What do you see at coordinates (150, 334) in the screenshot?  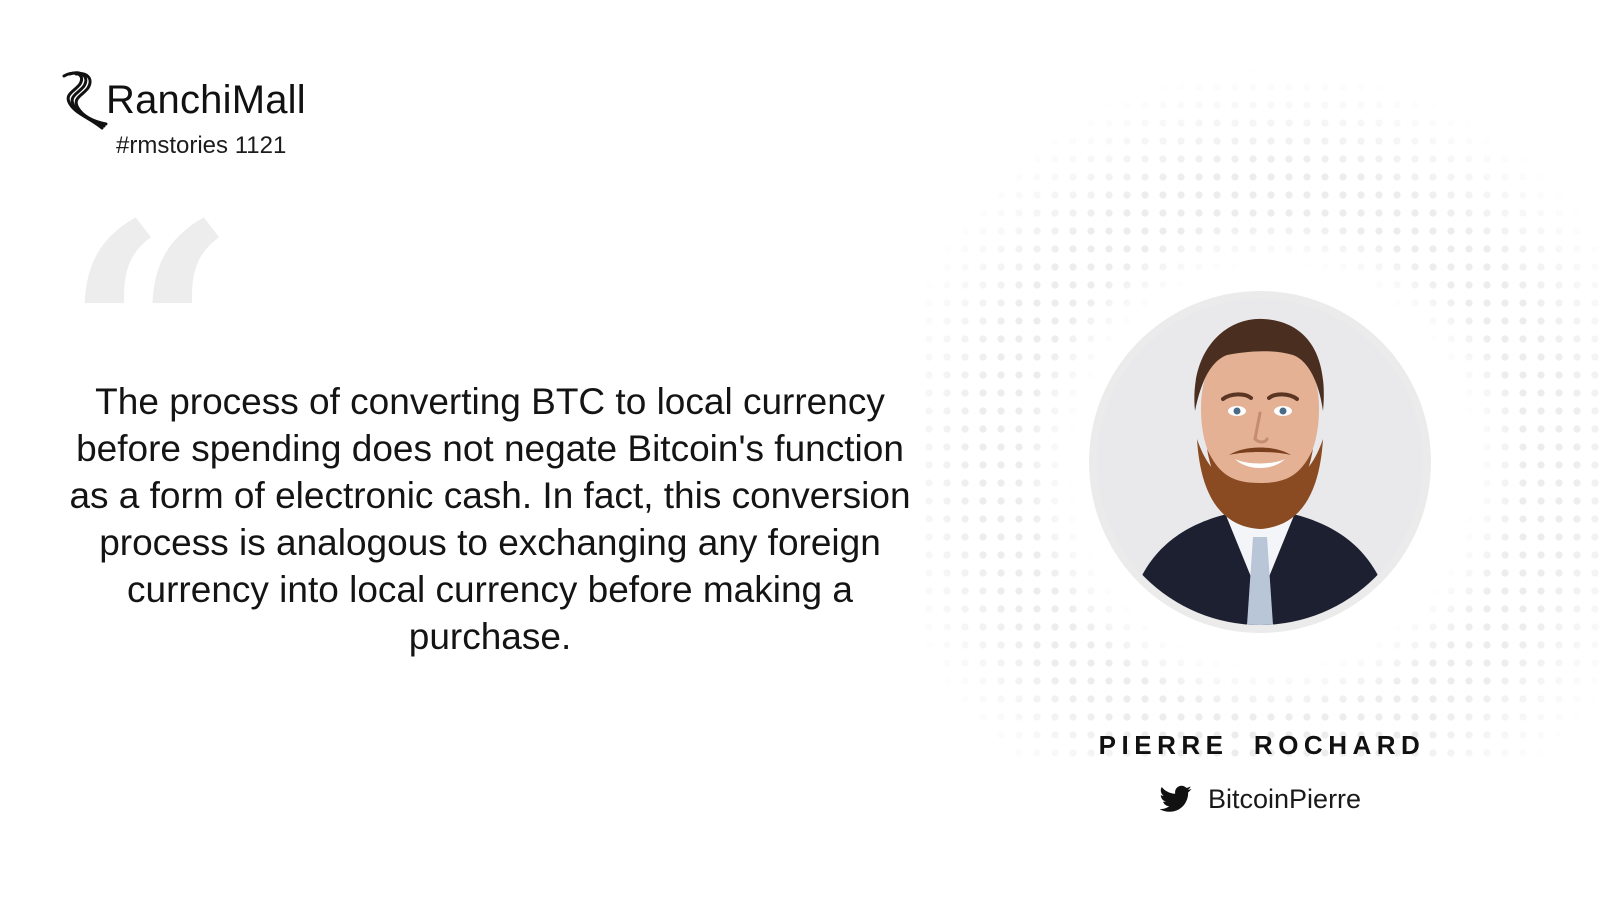 I see `quote-mark-icon: “` at bounding box center [150, 334].